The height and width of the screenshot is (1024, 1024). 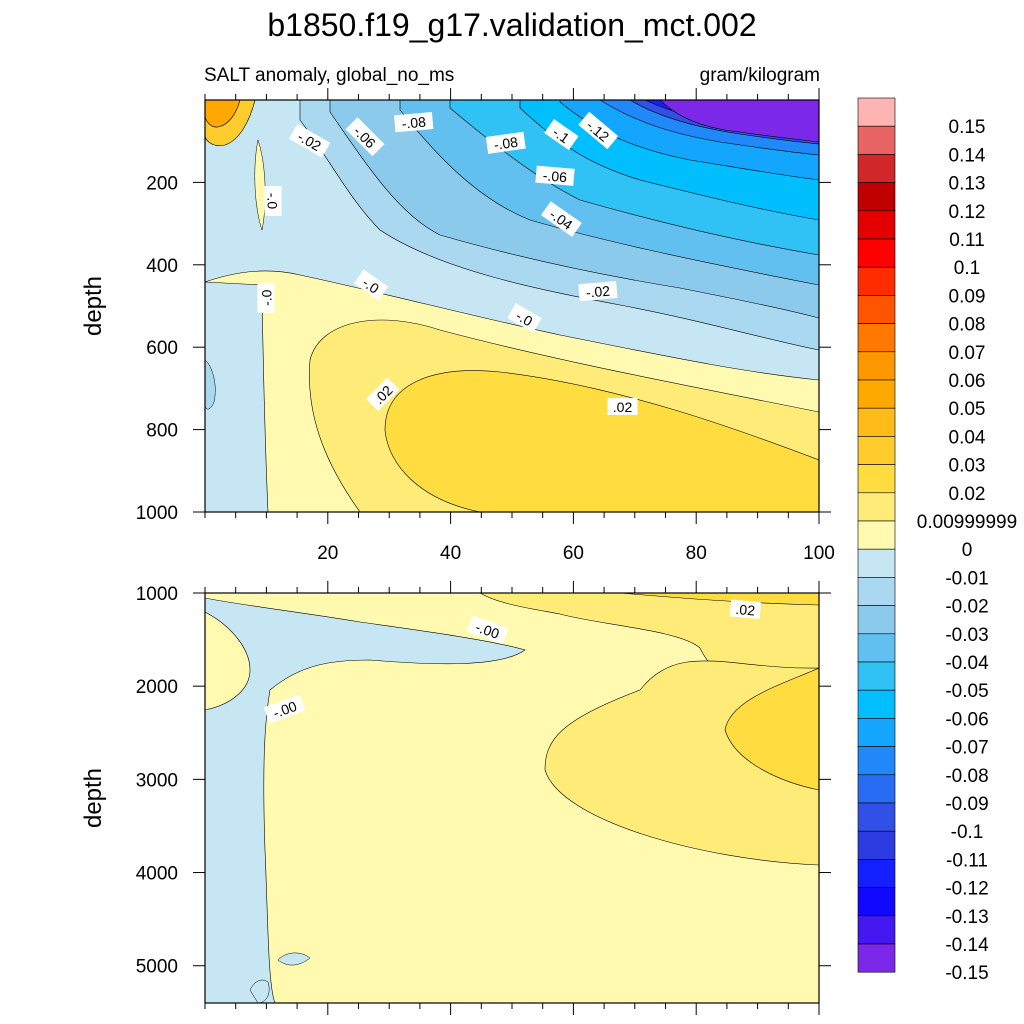 I want to click on contour-label-text: -.02, so click(x=598, y=292).